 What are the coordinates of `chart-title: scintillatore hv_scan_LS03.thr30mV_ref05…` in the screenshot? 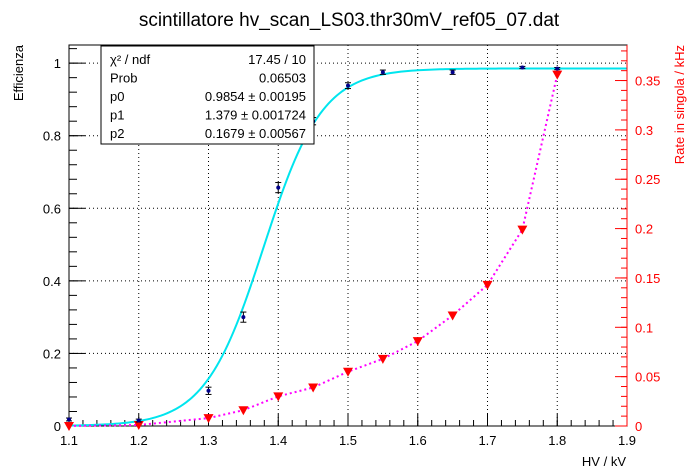 It's located at (349, 20).